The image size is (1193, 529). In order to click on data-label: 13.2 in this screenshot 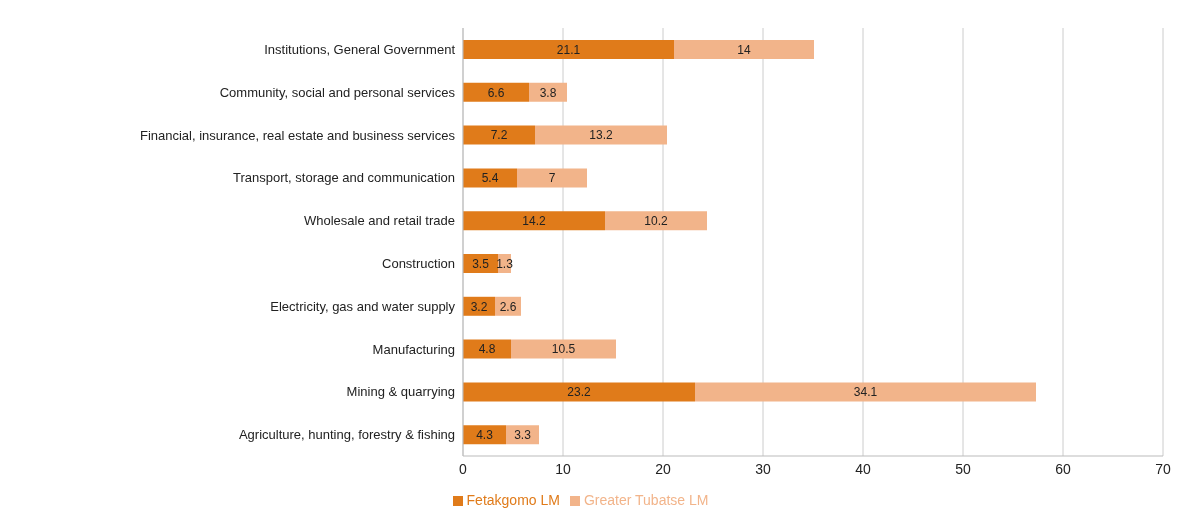, I will do `click(601, 135)`.